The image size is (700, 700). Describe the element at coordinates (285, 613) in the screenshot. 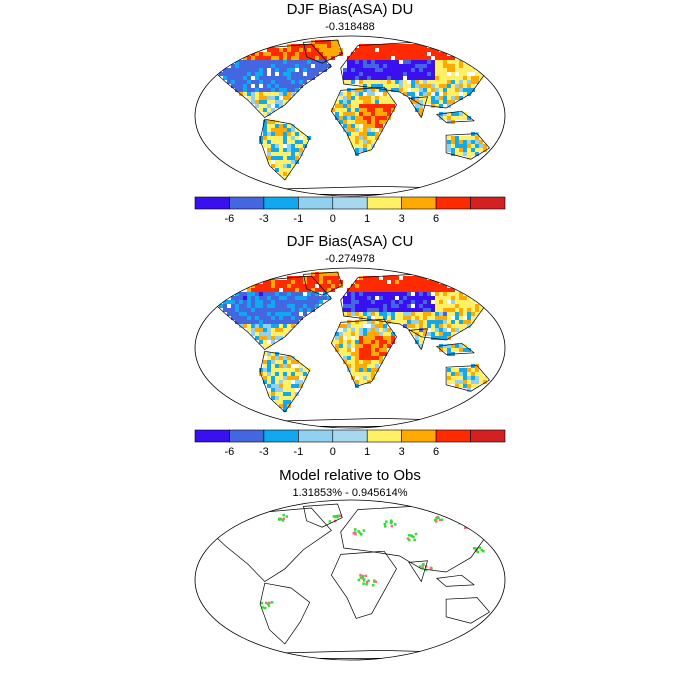

I see `coastline-southAmerica` at that location.